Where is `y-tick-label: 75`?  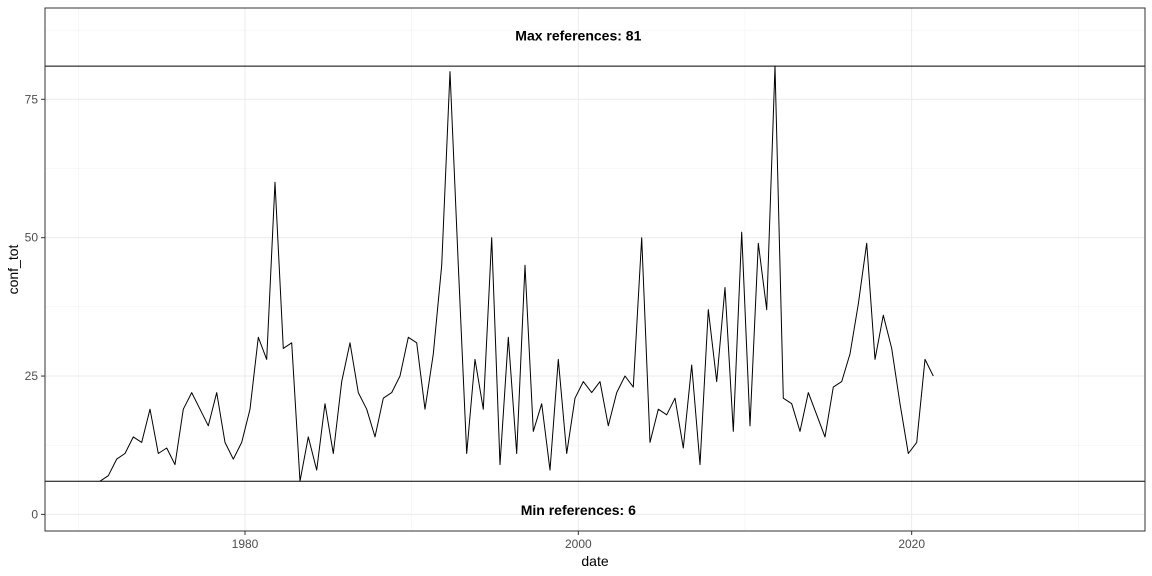 y-tick-label: 75 is located at coordinates (32, 99).